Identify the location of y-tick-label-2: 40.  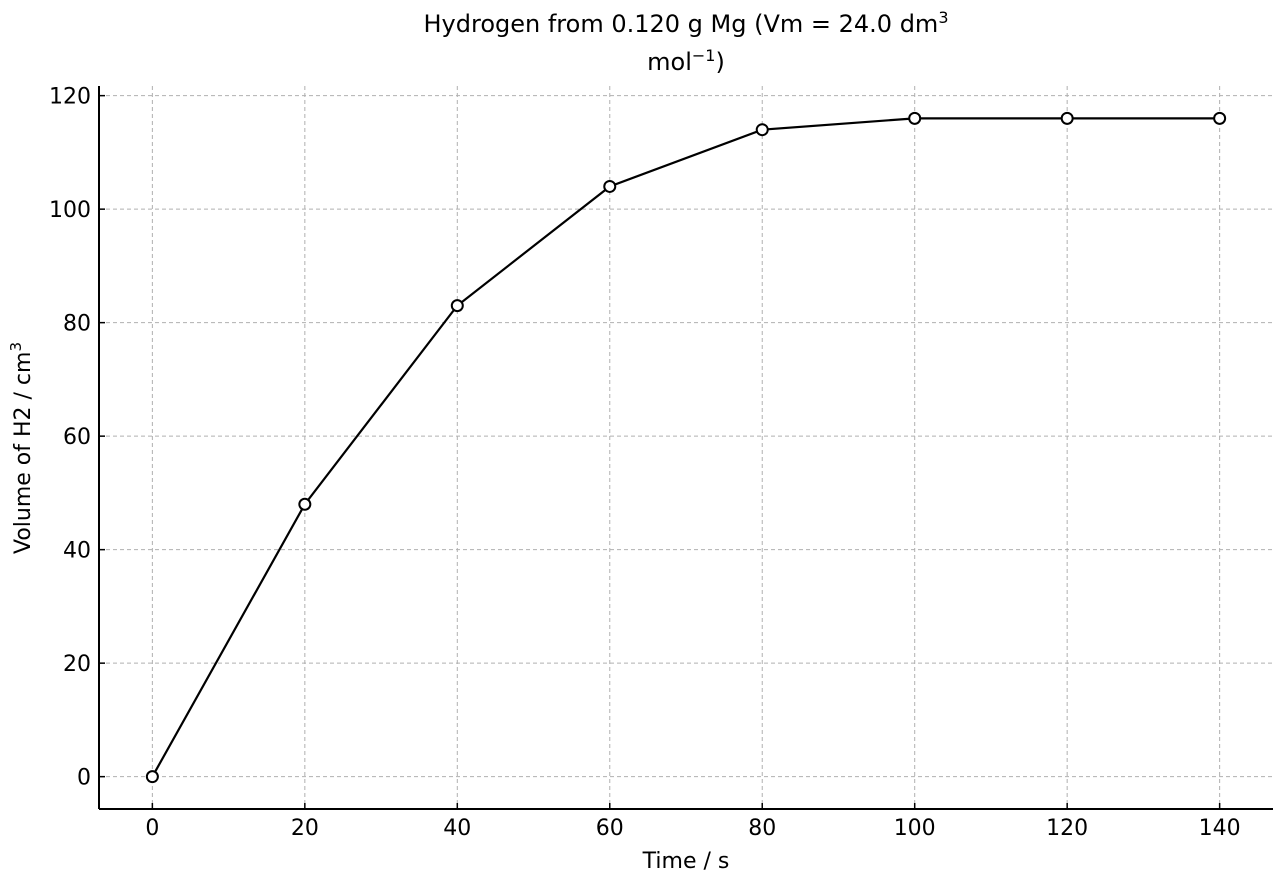
(77, 551).